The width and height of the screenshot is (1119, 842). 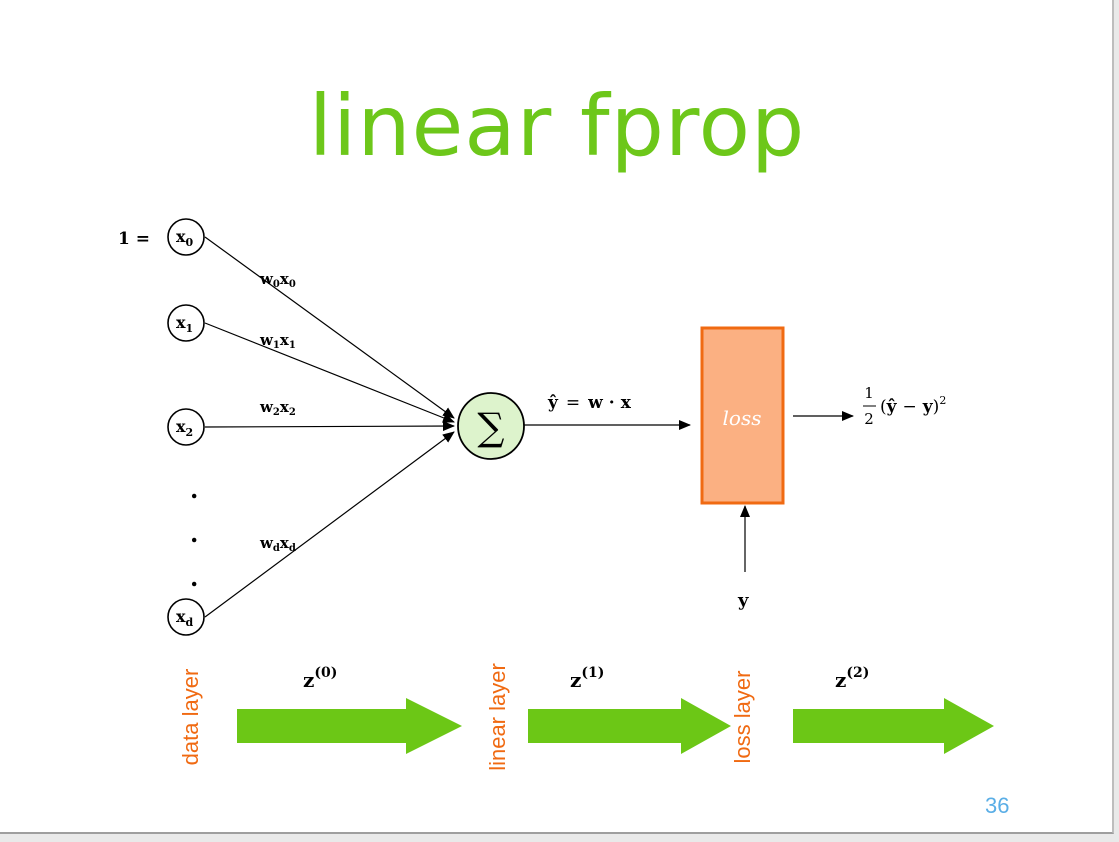 I want to click on input-node-x0: 1 = x0, so click(x=161, y=237).